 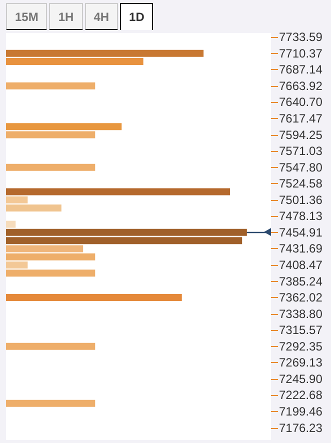 I want to click on y-tick-label: 7338.80, so click(x=301, y=313).